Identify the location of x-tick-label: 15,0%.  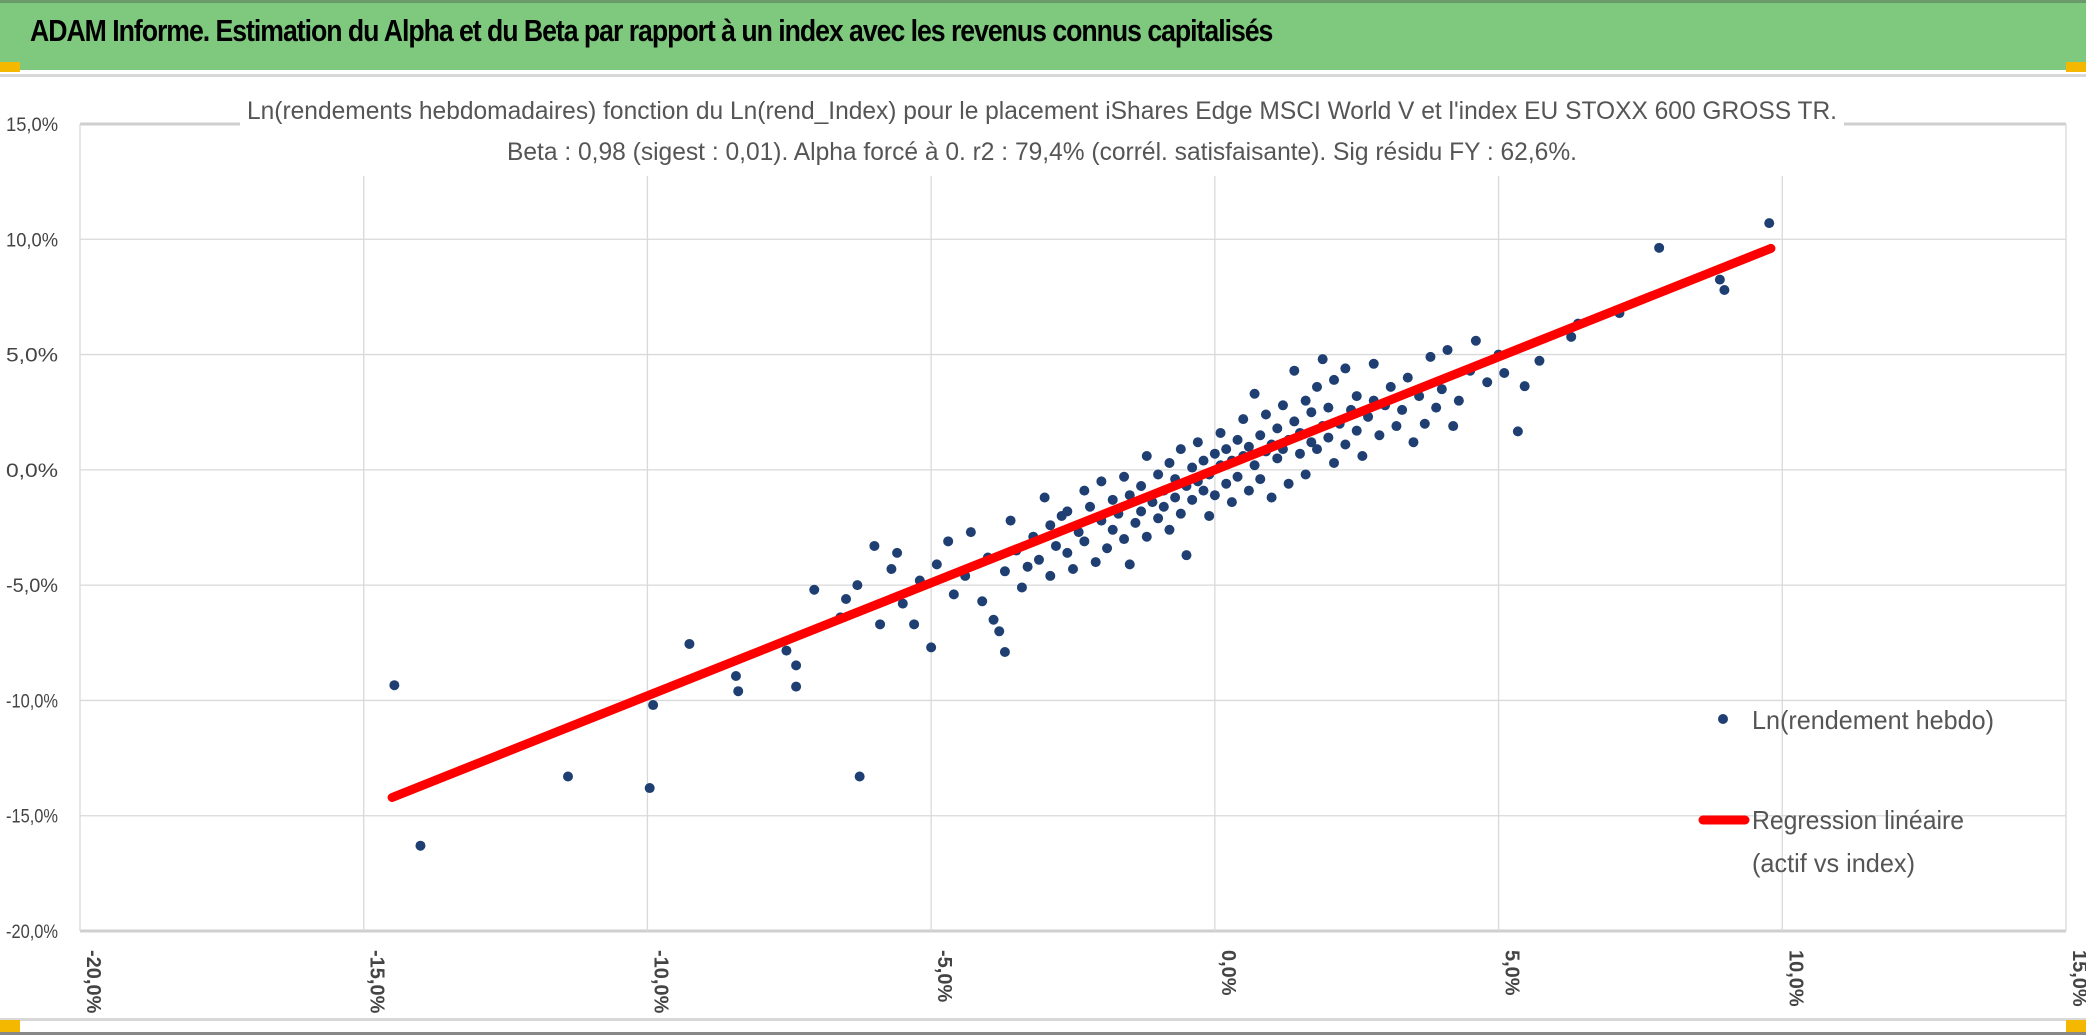
(2077, 978).